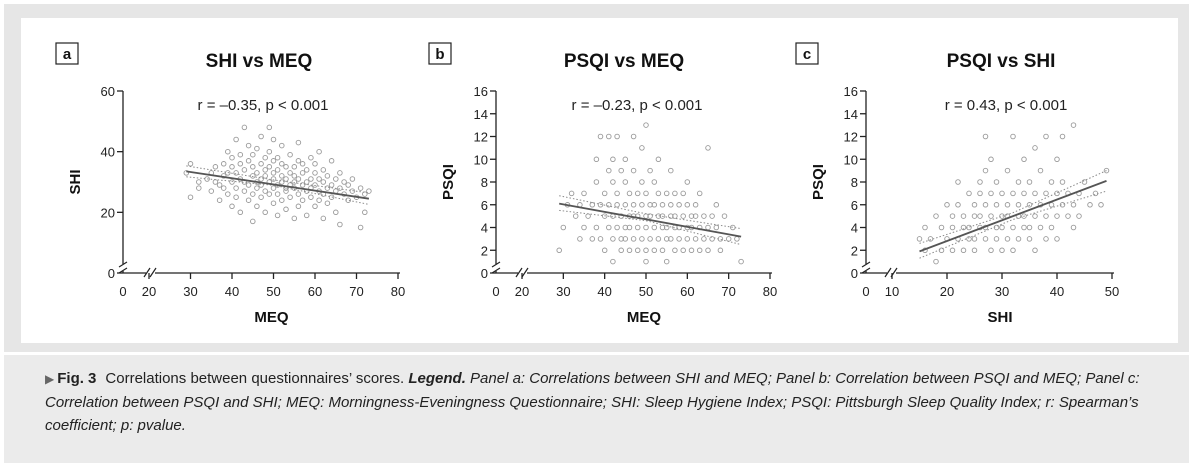 This screenshot has height=467, width=1193. What do you see at coordinates (1013, 216) in the screenshot?
I see `panel-c-regression-line` at bounding box center [1013, 216].